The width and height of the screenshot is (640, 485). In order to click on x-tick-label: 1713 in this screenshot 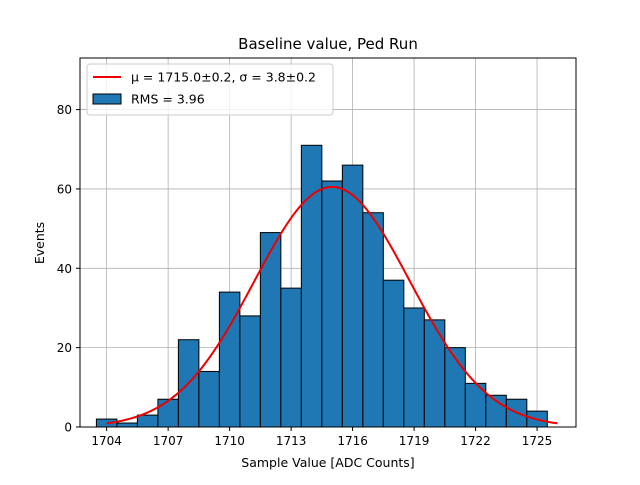, I will do `click(291, 441)`.